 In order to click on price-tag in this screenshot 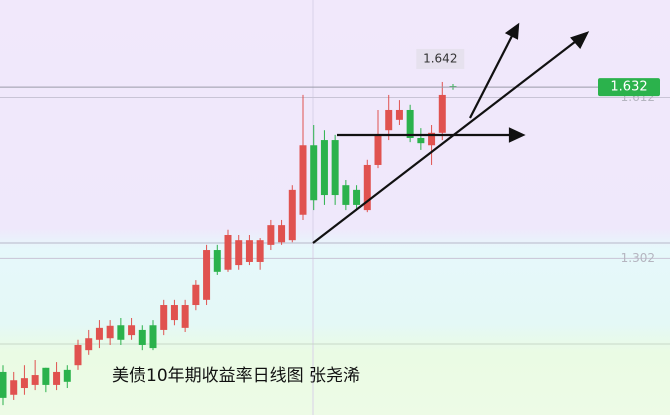, I will do `click(629, 87)`.